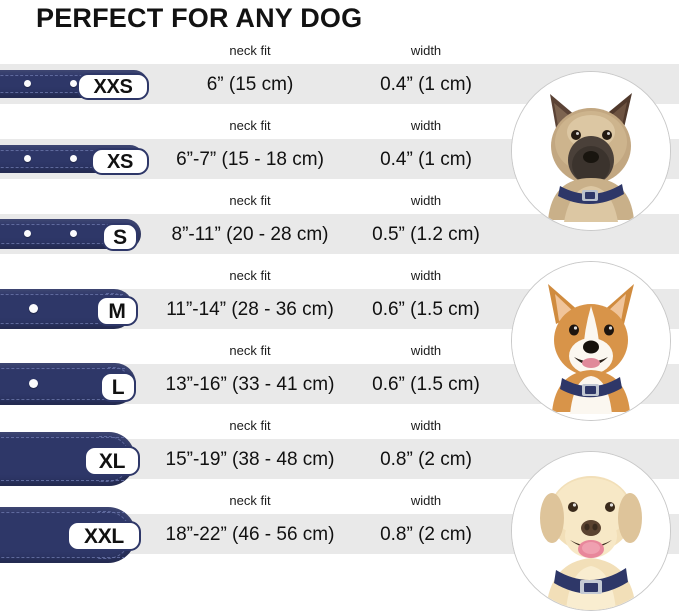 This screenshot has height=611, width=679. I want to click on neck-fit-value-l: 13”-16” (33 - 41 cm), so click(250, 384).